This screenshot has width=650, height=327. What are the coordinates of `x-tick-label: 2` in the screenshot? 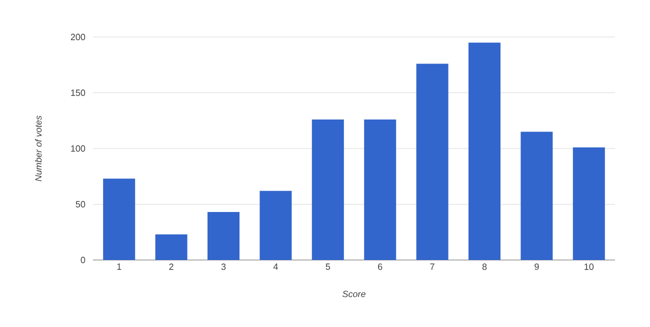 It's located at (171, 267).